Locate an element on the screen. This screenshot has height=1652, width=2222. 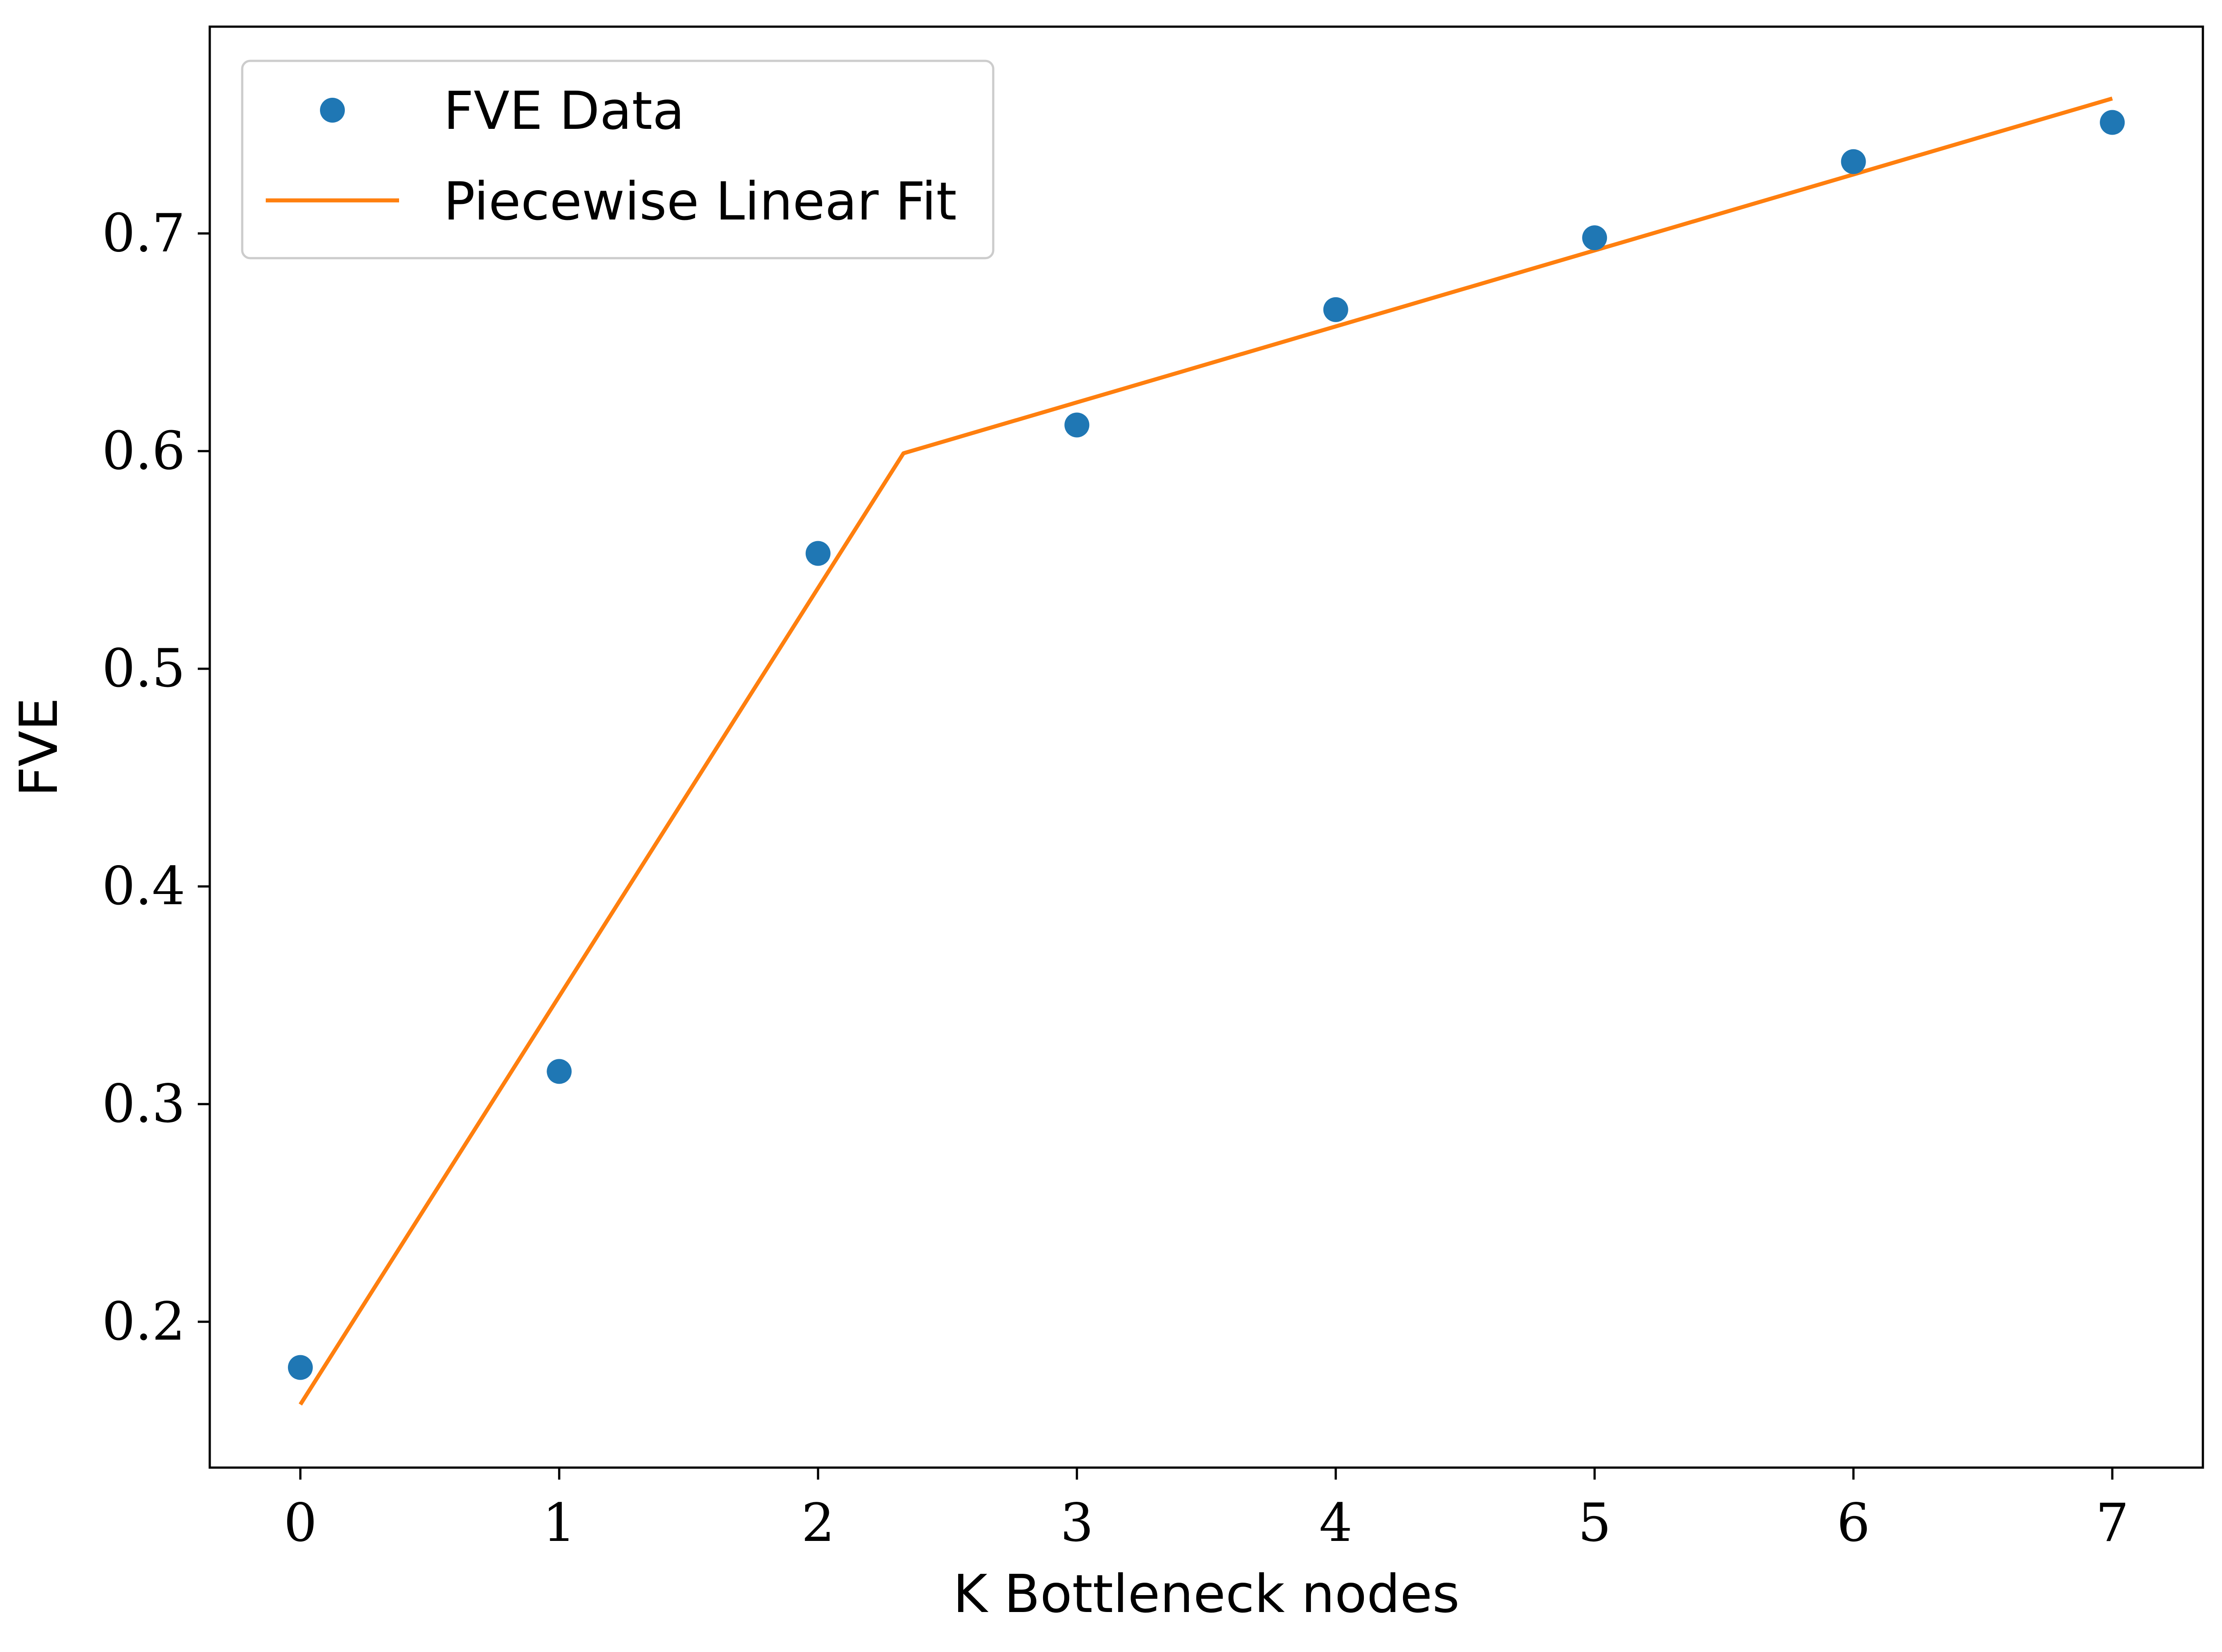
x-tick-label: 3 is located at coordinates (1077, 1522).